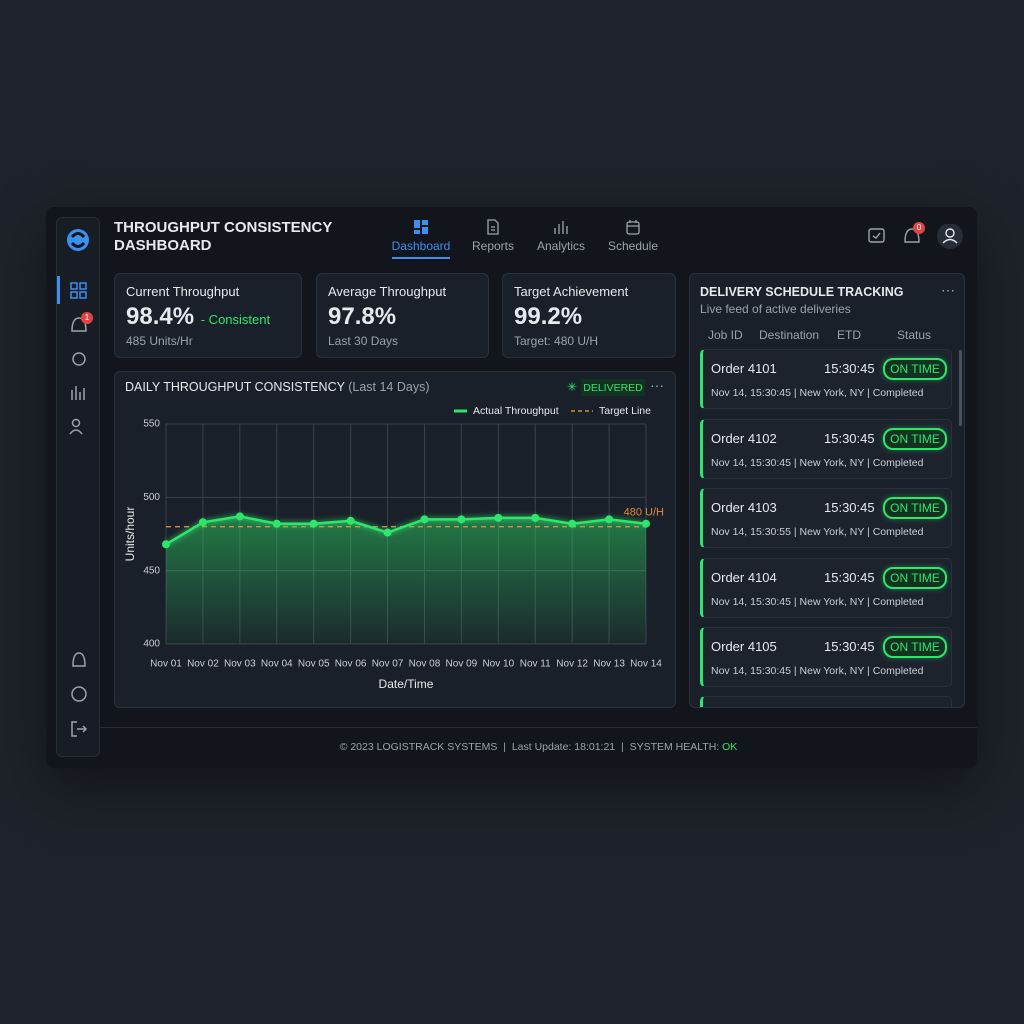 This screenshot has width=1024, height=1024. Describe the element at coordinates (151, 570) in the screenshot. I see `y-tick-label: 450` at that location.